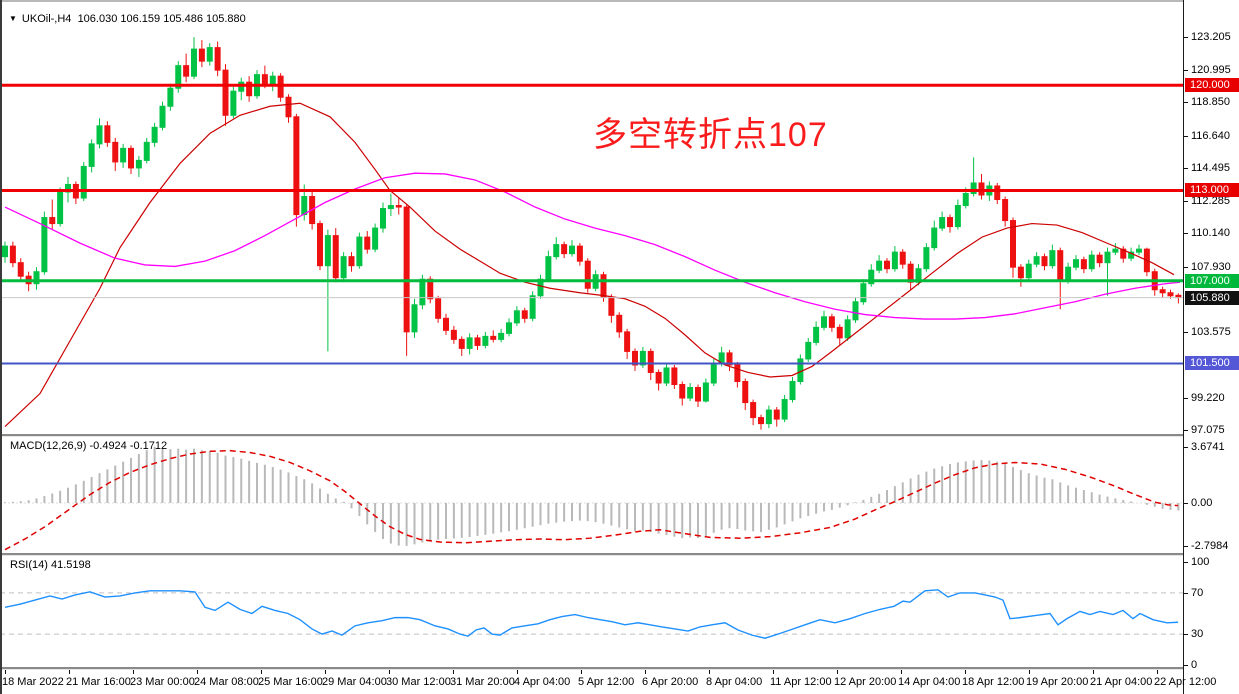 Image resolution: width=1239 pixels, height=694 pixels. Describe the element at coordinates (1208, 398) in the screenshot. I see `price-tick-label: 99.220` at that location.